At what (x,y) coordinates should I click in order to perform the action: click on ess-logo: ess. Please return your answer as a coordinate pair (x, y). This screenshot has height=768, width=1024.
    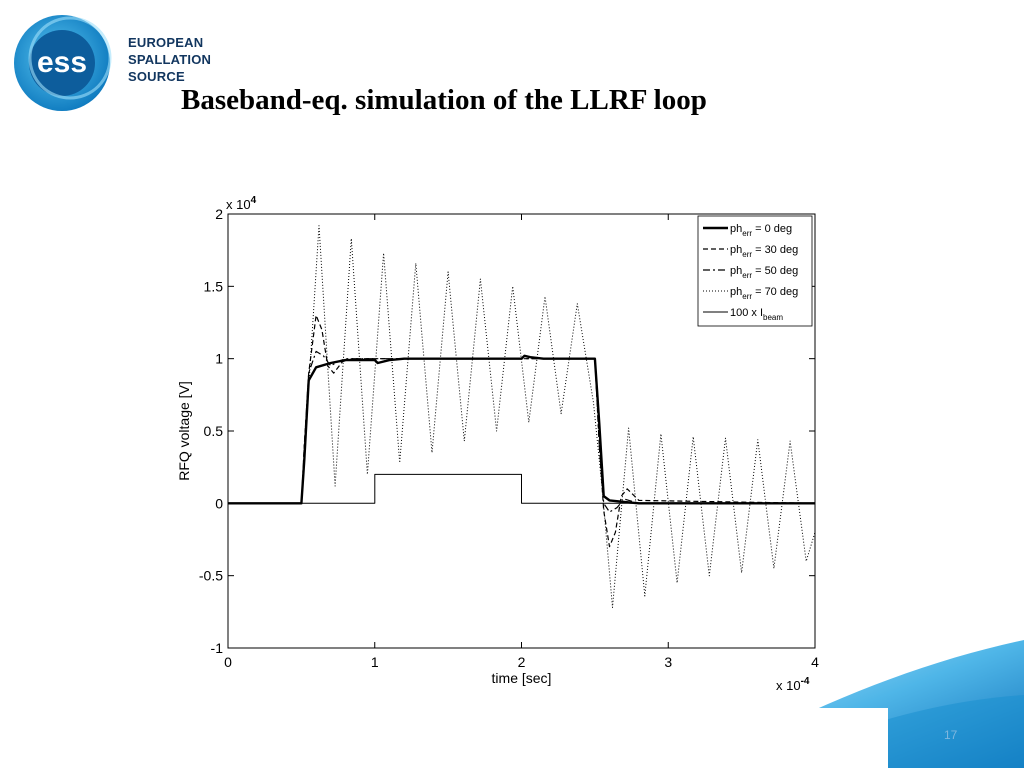
    Looking at the image, I should click on (120, 63).